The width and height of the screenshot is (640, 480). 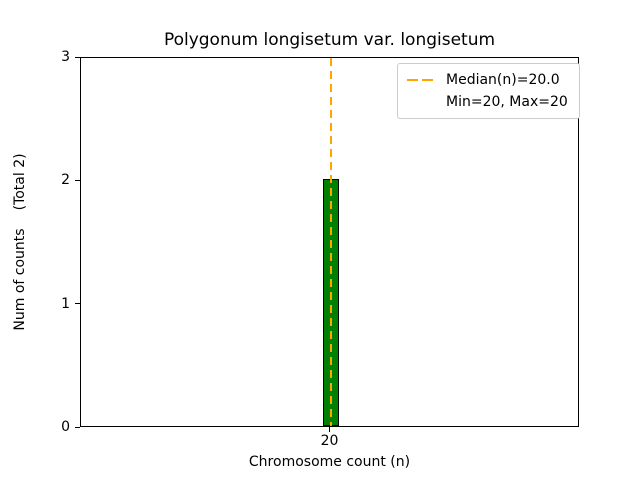 What do you see at coordinates (65, 180) in the screenshot?
I see `y-tick-label: 2` at bounding box center [65, 180].